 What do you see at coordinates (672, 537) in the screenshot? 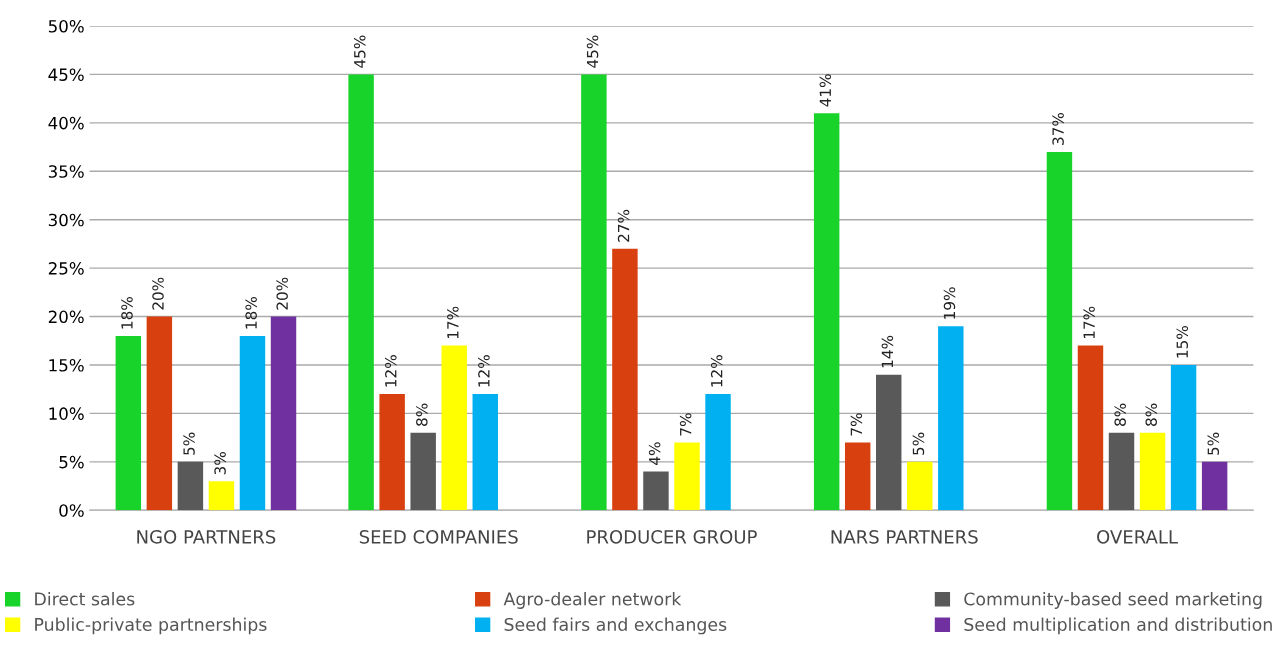
I see `x-tick-label: PRODUCER GROUP` at bounding box center [672, 537].